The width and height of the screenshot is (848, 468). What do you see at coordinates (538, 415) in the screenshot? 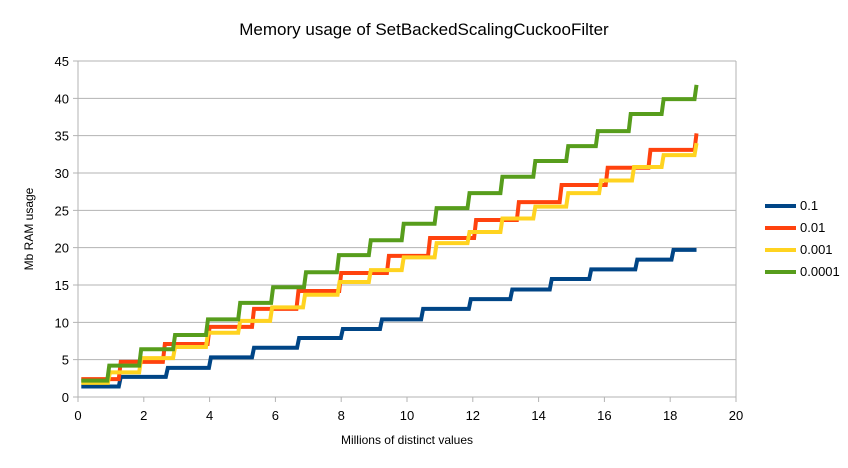
I see `x-tick-label: 14` at bounding box center [538, 415].